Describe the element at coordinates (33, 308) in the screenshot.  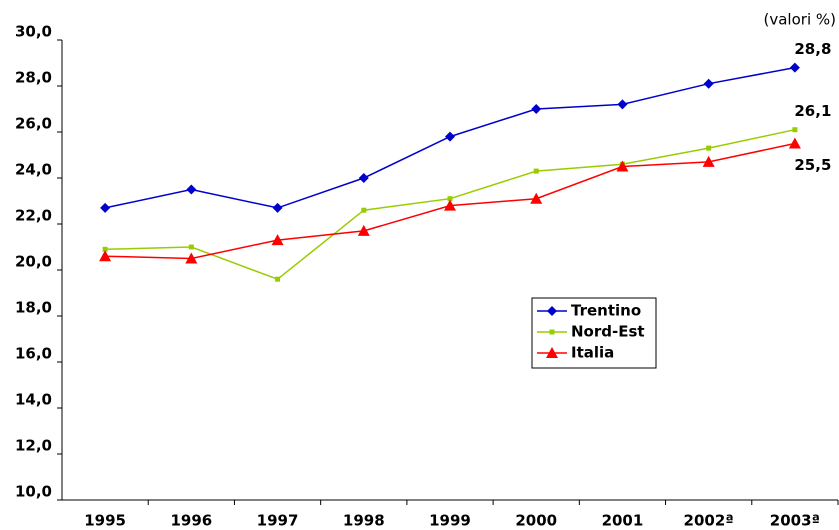
I see `y-tick-label: 18,0` at that location.